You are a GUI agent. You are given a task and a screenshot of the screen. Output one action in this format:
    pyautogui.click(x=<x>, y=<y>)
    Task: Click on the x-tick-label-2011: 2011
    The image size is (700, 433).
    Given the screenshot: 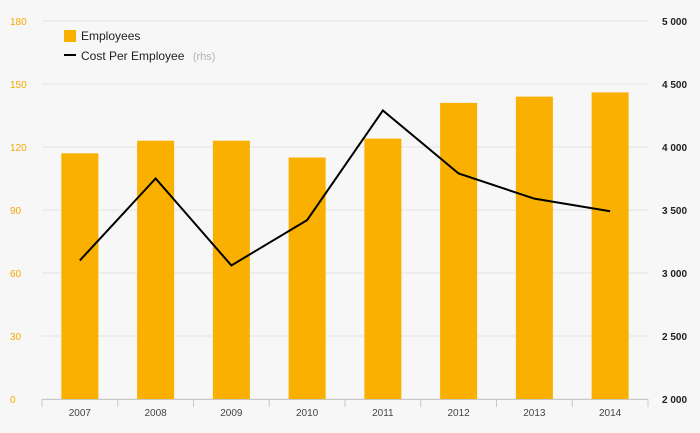 What is the action you would take?
    pyautogui.click(x=383, y=413)
    